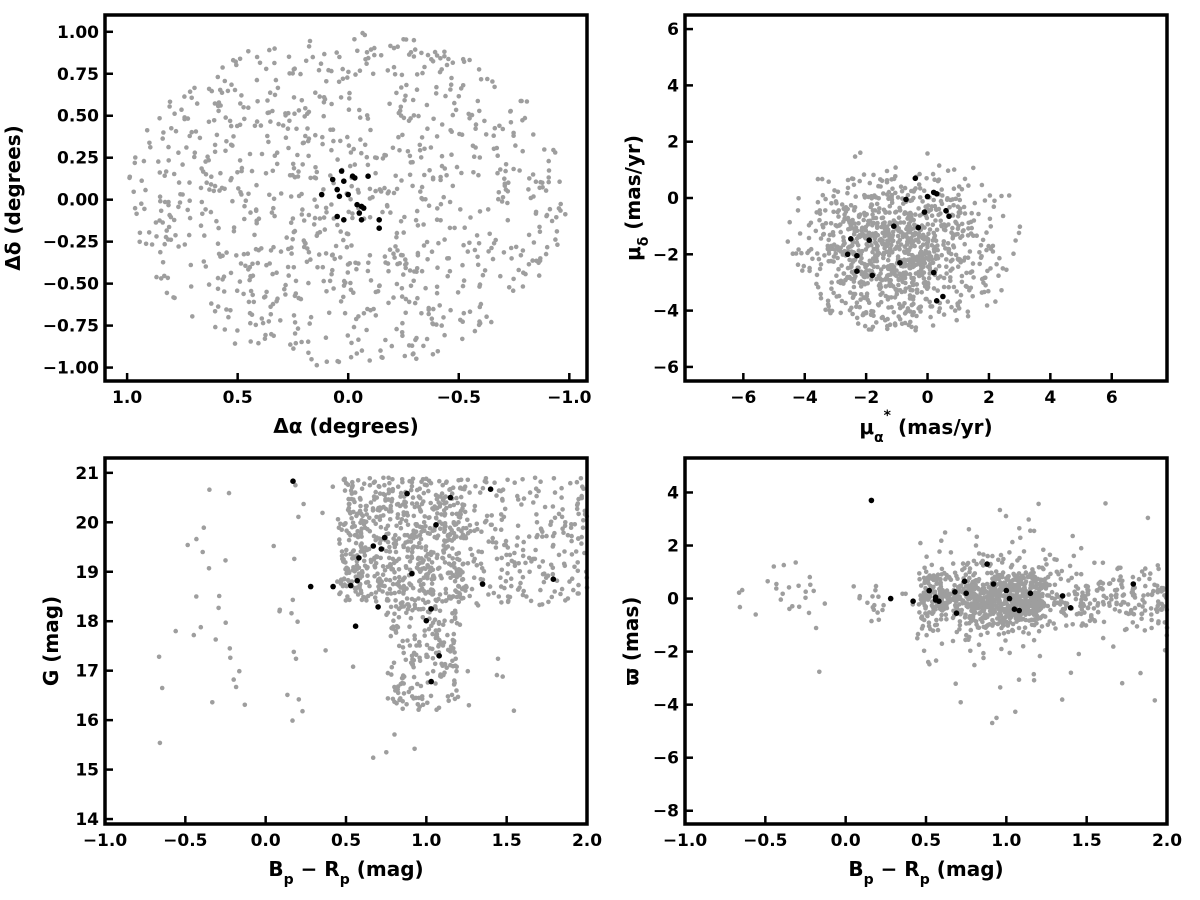 The image size is (1200, 900). What do you see at coordinates (1167, 841) in the screenshot?
I see `x-tick-label: 2.0` at bounding box center [1167, 841].